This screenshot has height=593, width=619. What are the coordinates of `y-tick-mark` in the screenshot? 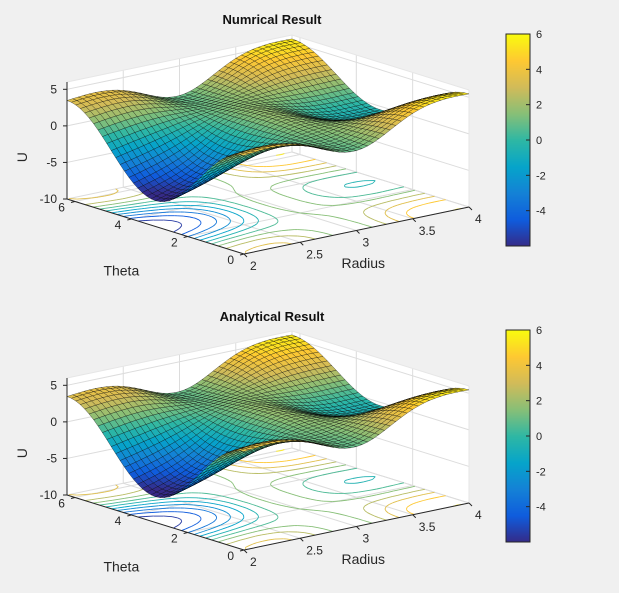 It's located at (129, 515).